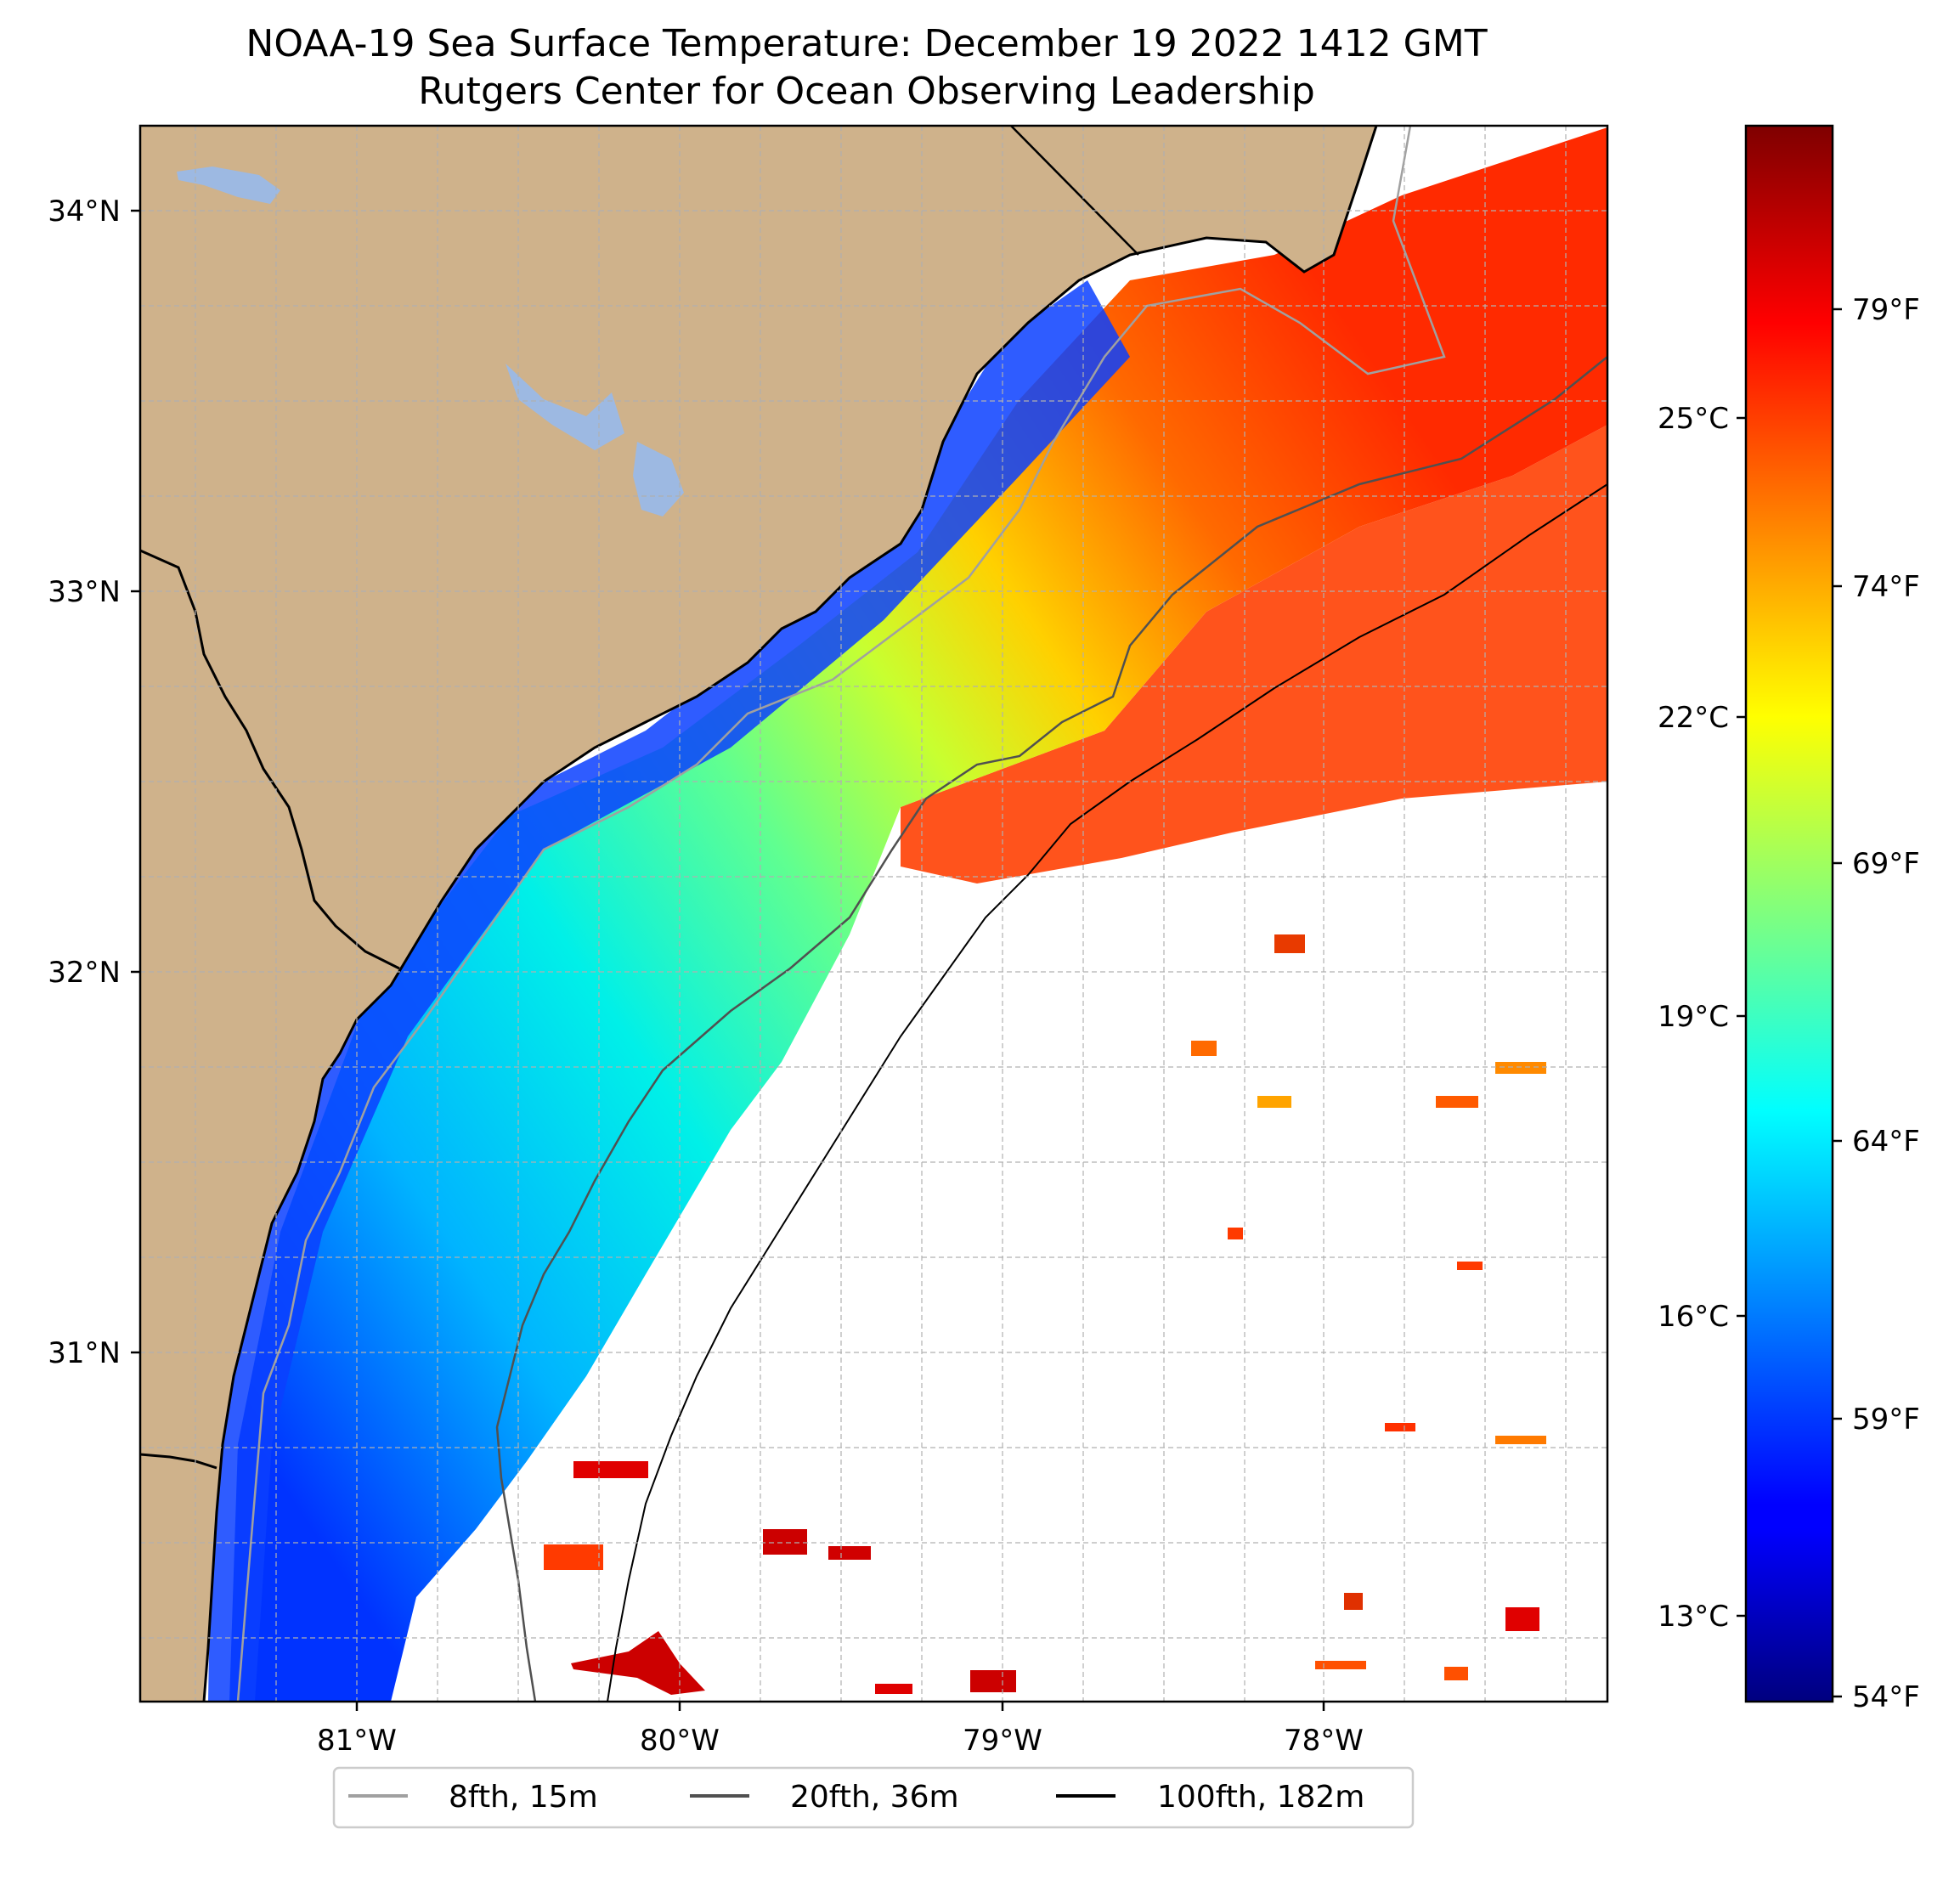 This screenshot has width=1960, height=1880. I want to click on colorbar, so click(1789, 913).